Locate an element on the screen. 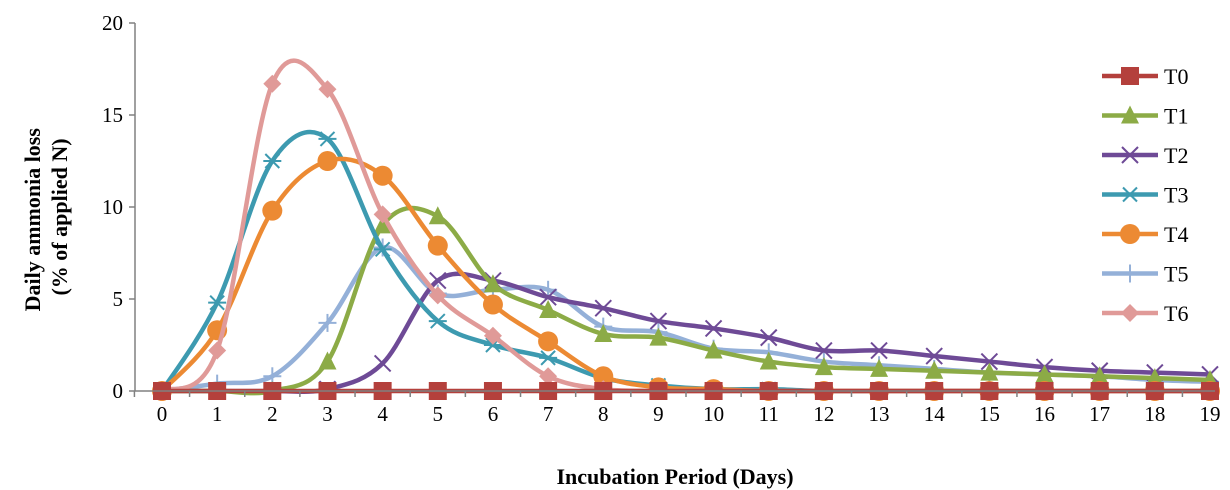  x-tick-label: 5 is located at coordinates (438, 414).